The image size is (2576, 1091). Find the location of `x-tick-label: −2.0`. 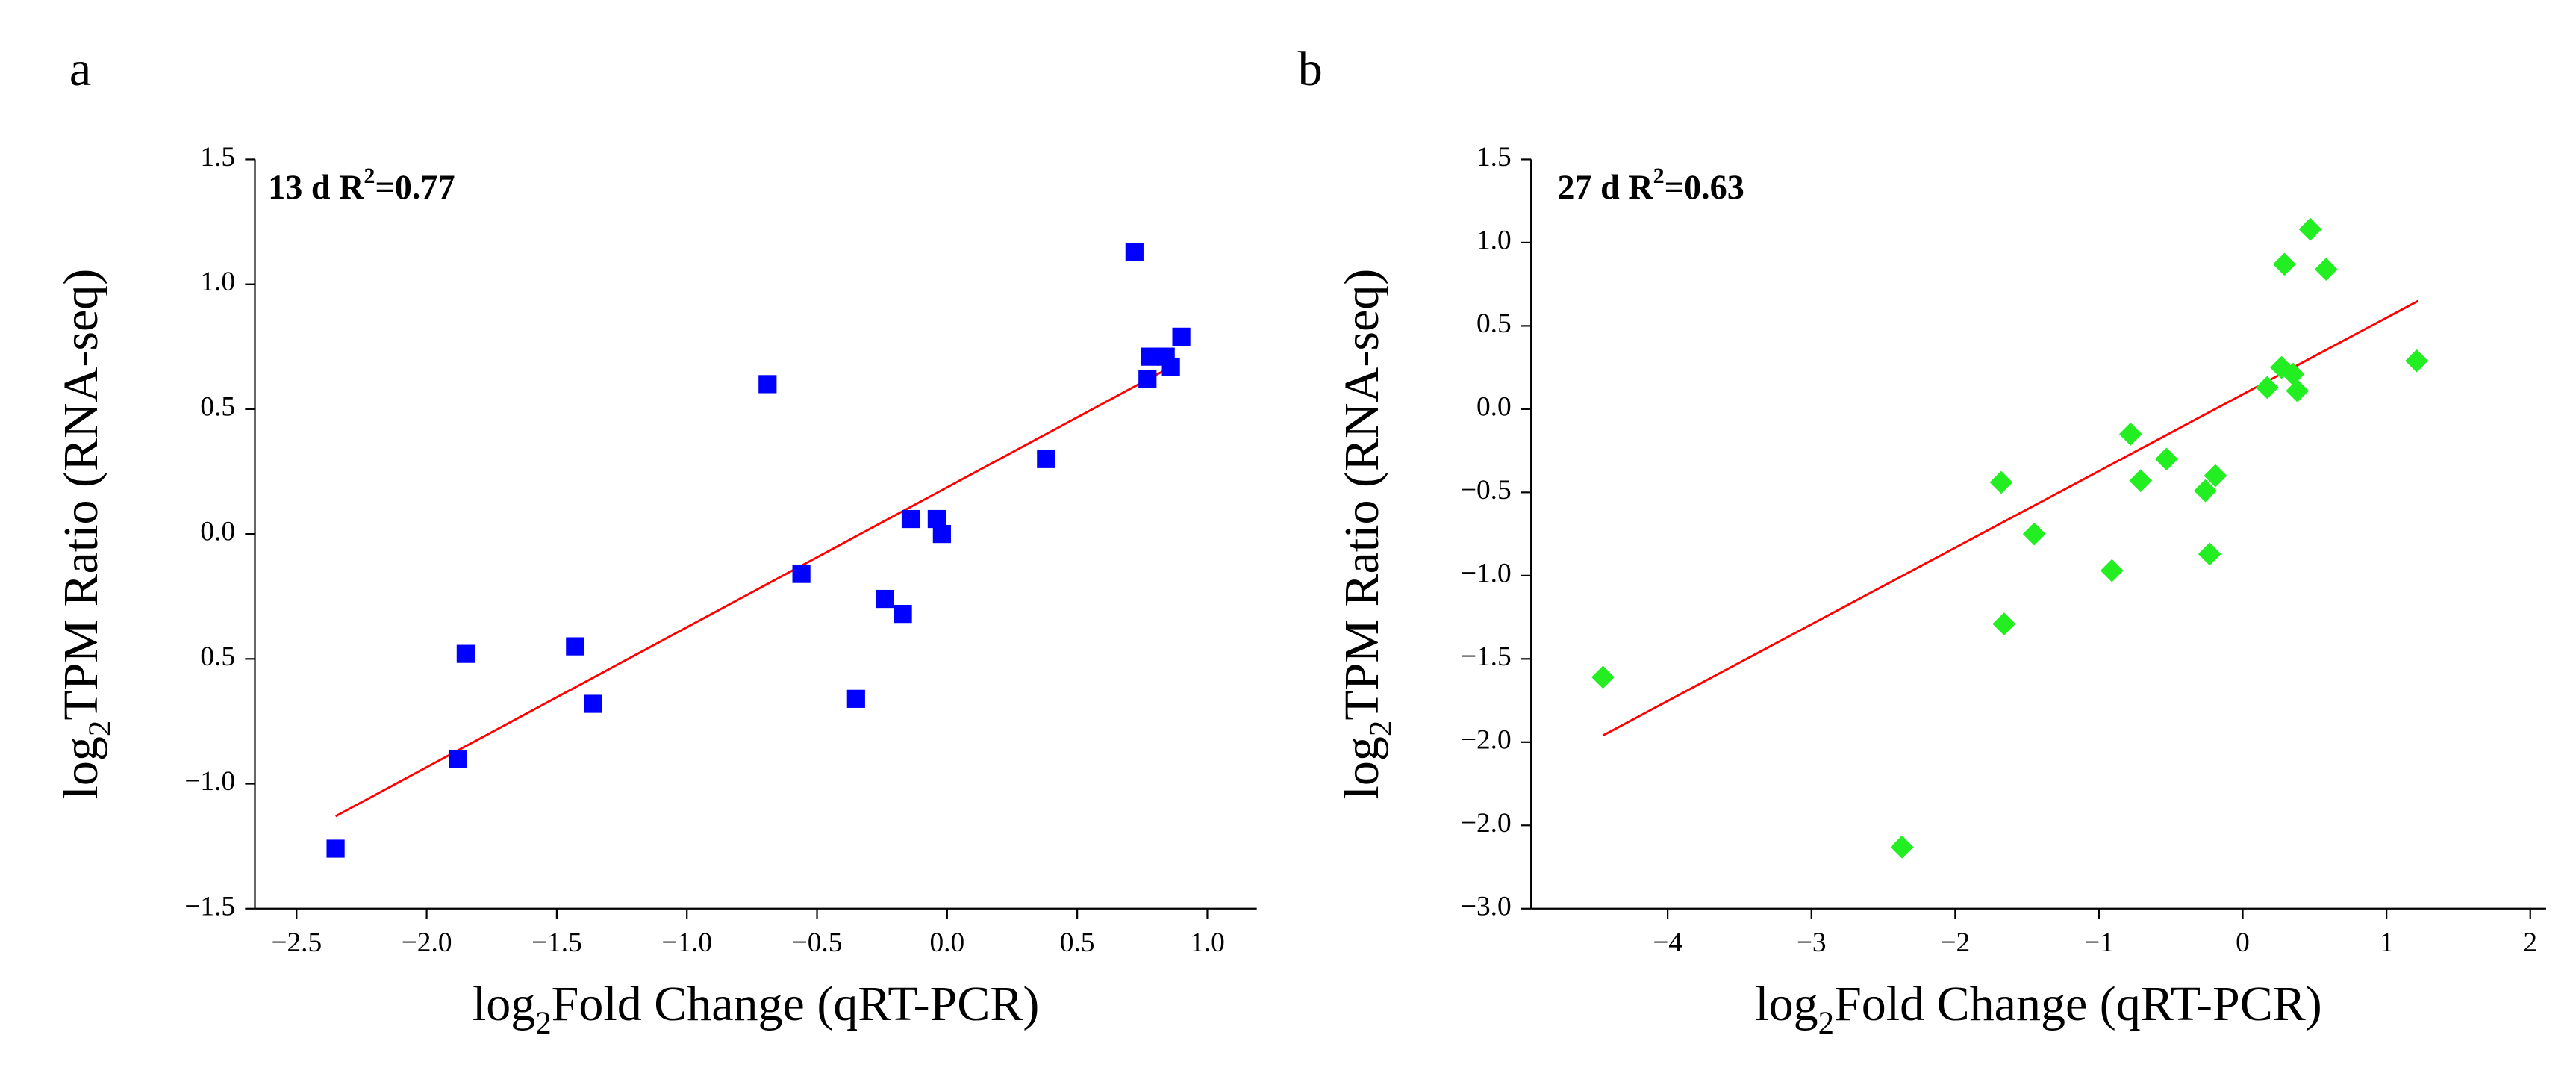

x-tick-label: −2.0 is located at coordinates (427, 942).